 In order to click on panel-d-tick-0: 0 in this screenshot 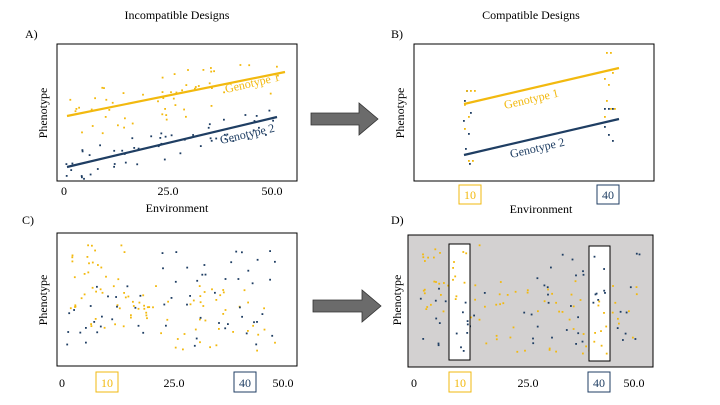, I will do `click(414, 383)`.